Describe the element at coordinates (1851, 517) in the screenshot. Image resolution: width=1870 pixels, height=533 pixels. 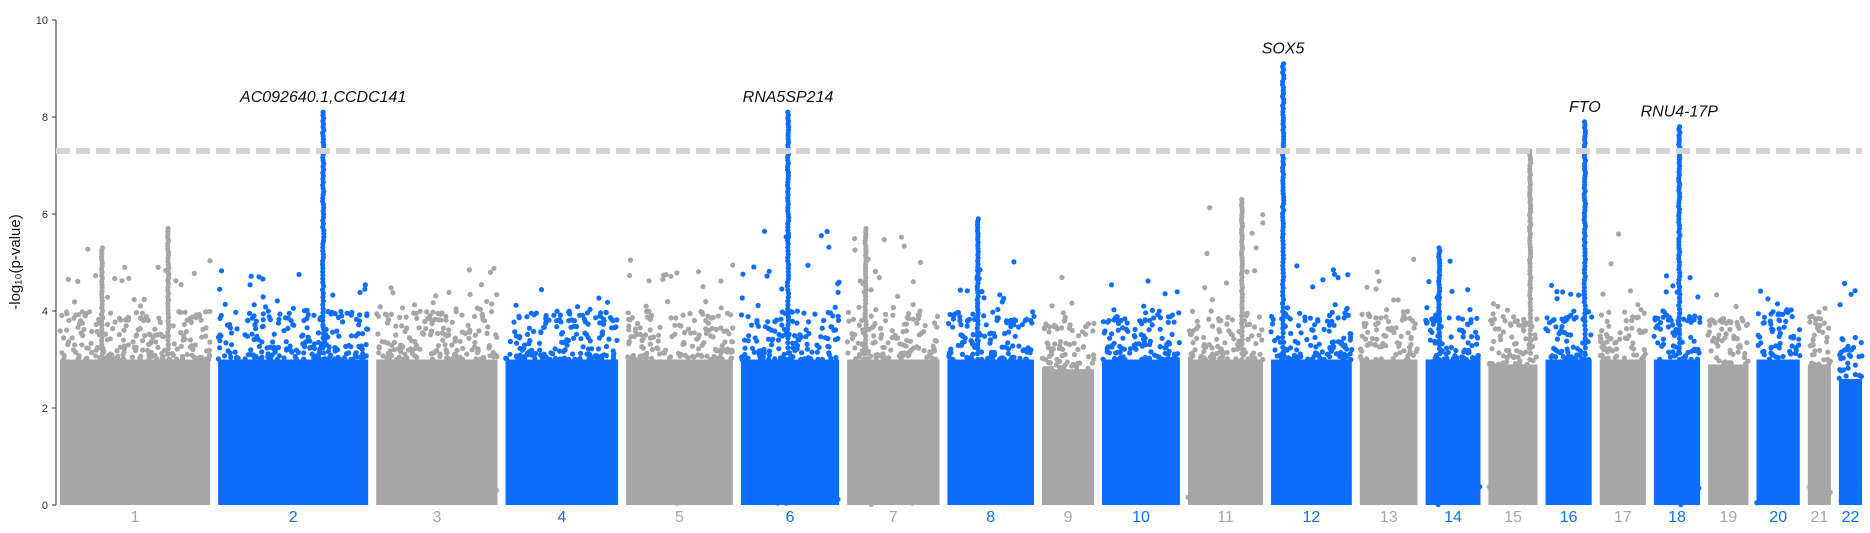
I see `chromosome-label-22: 22` at that location.